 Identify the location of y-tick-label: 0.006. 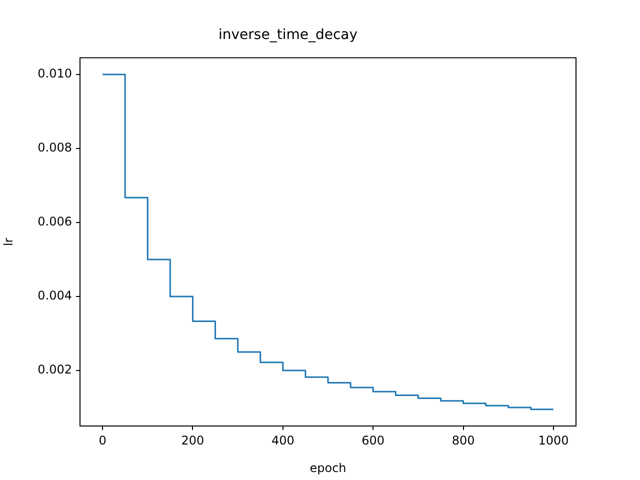
(55, 221).